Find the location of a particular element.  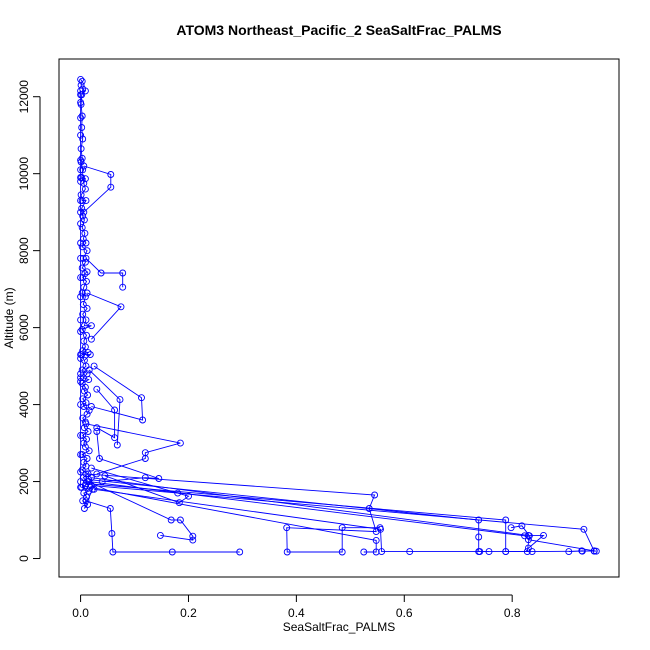

series-9-line is located at coordinates (133, 449).